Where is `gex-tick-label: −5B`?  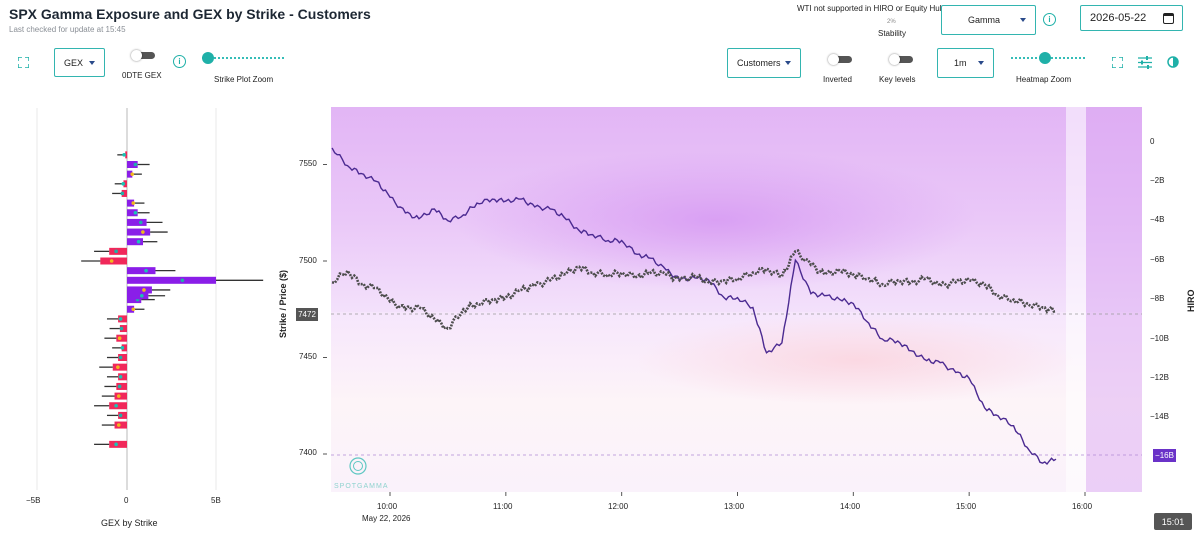 gex-tick-label: −5B is located at coordinates (33, 500).